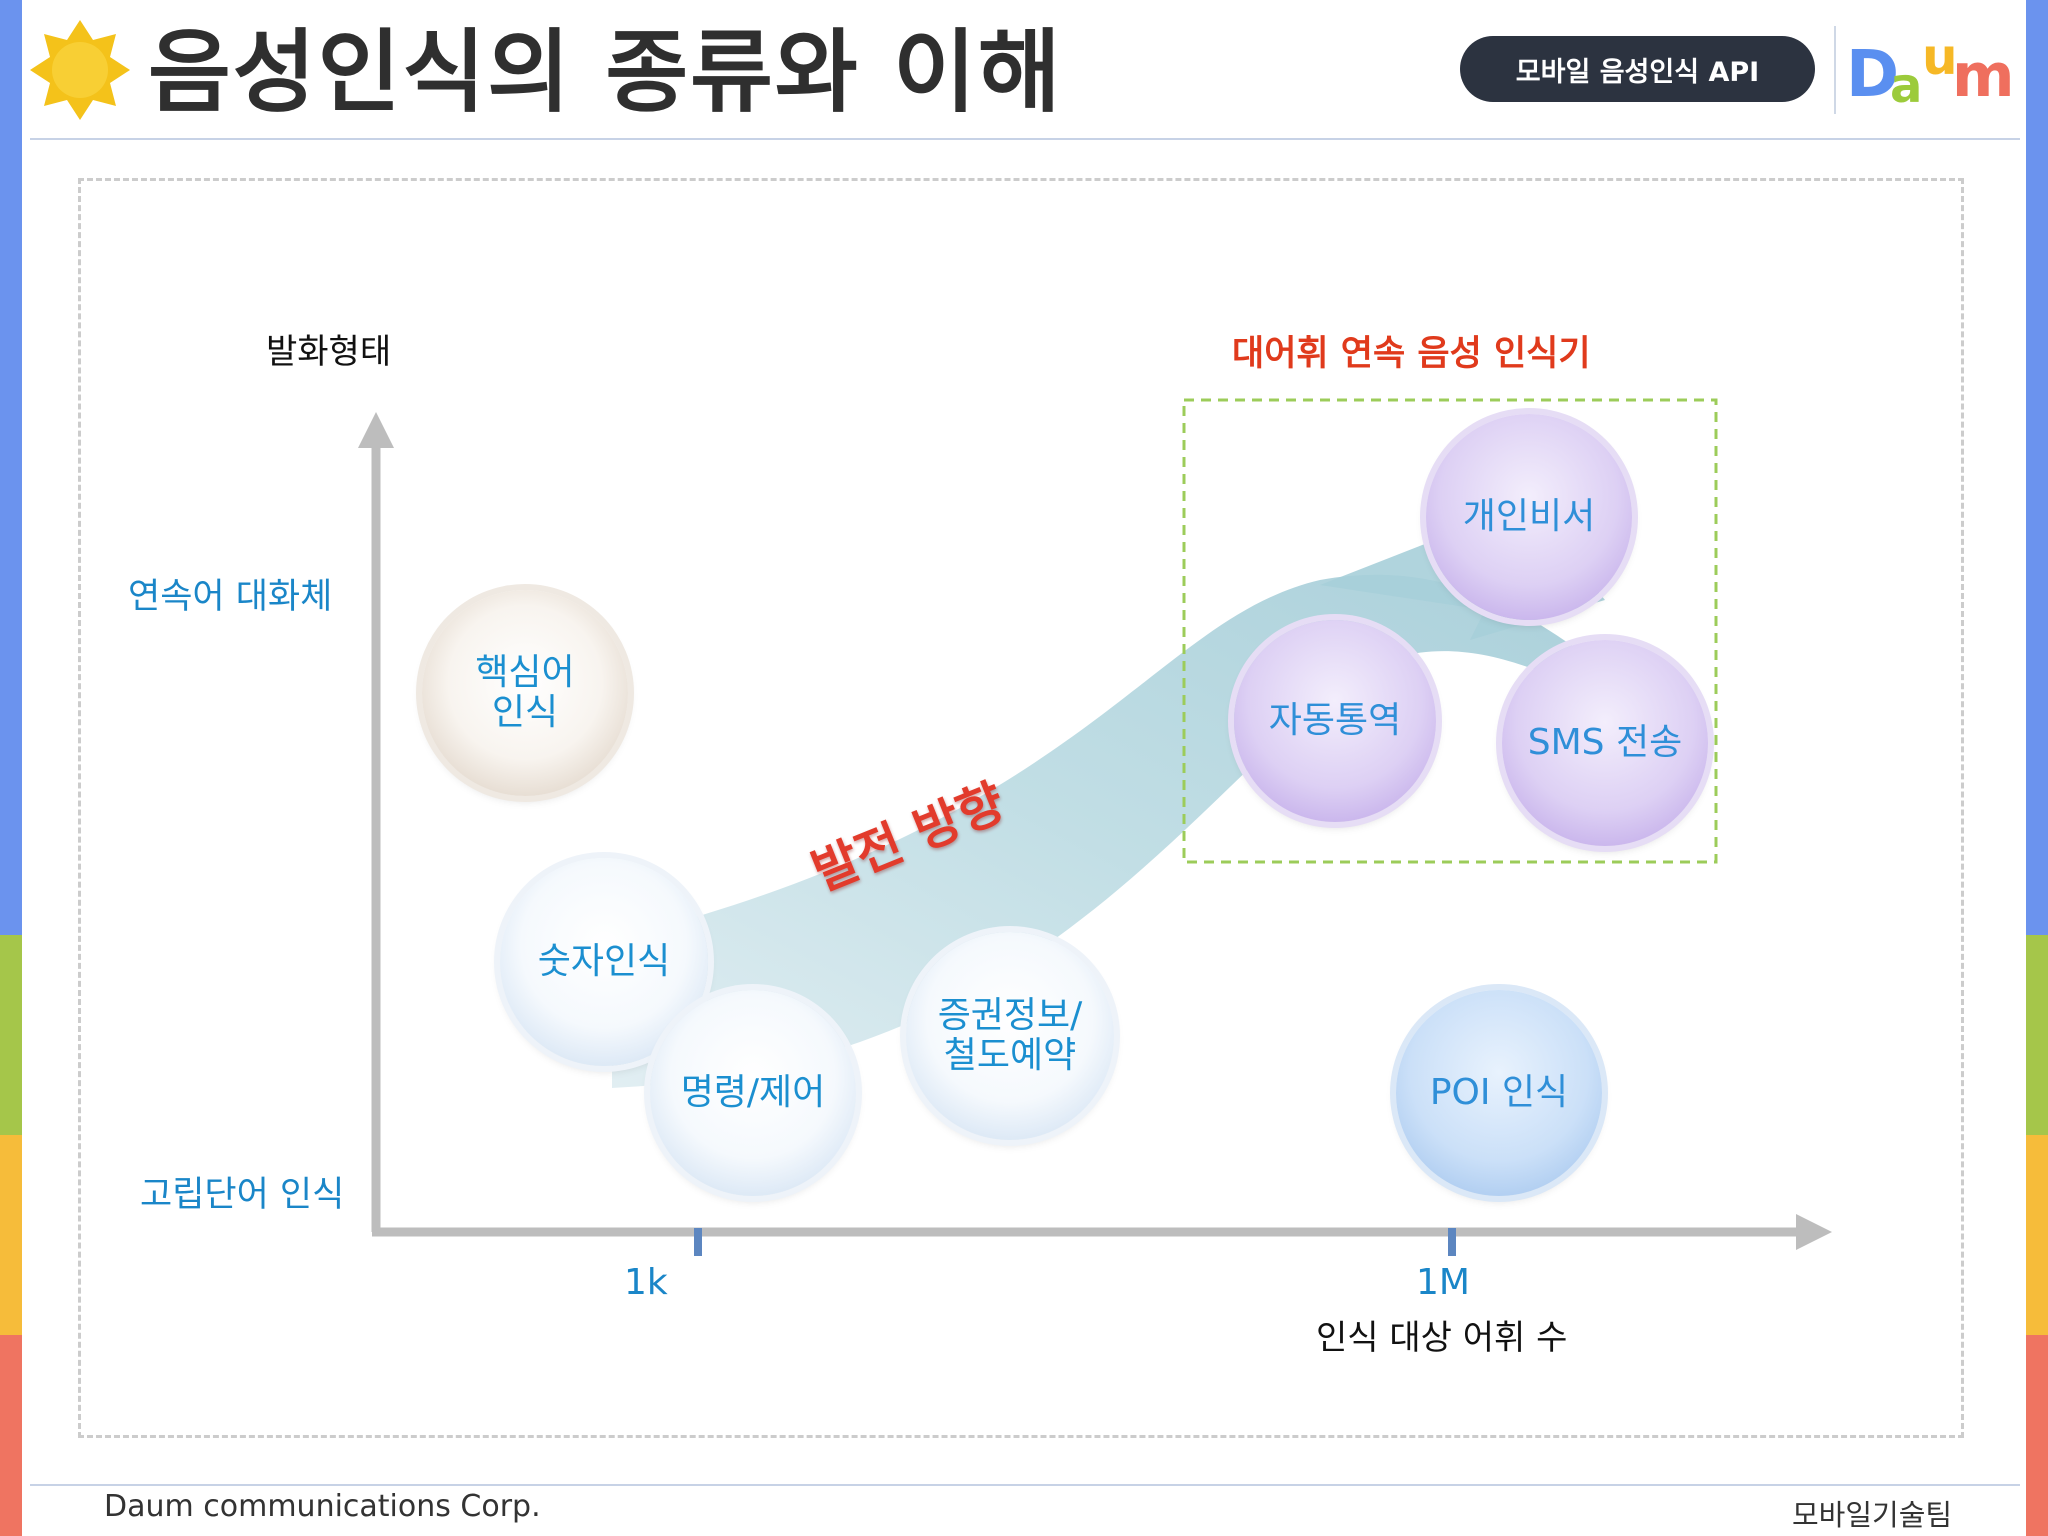 This screenshot has width=2048, height=1536. What do you see at coordinates (242, 1195) in the screenshot?
I see `y-level-bottom: 고립단어 인식` at bounding box center [242, 1195].